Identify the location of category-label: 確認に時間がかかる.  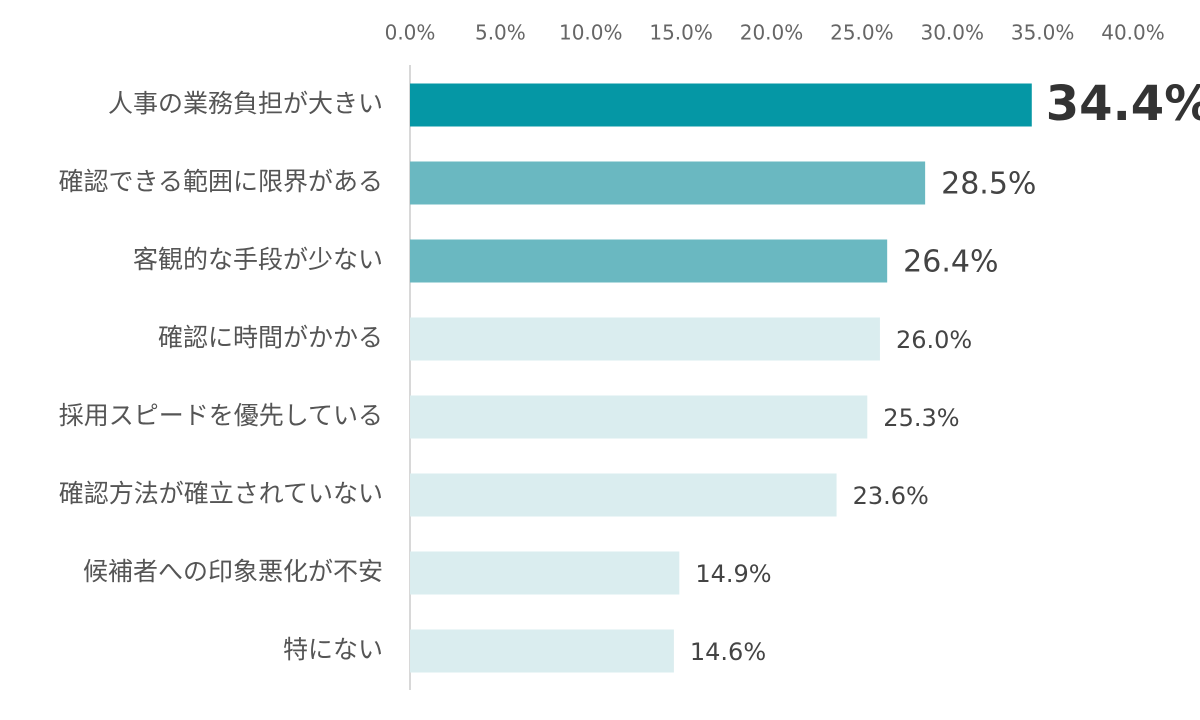
(270, 337).